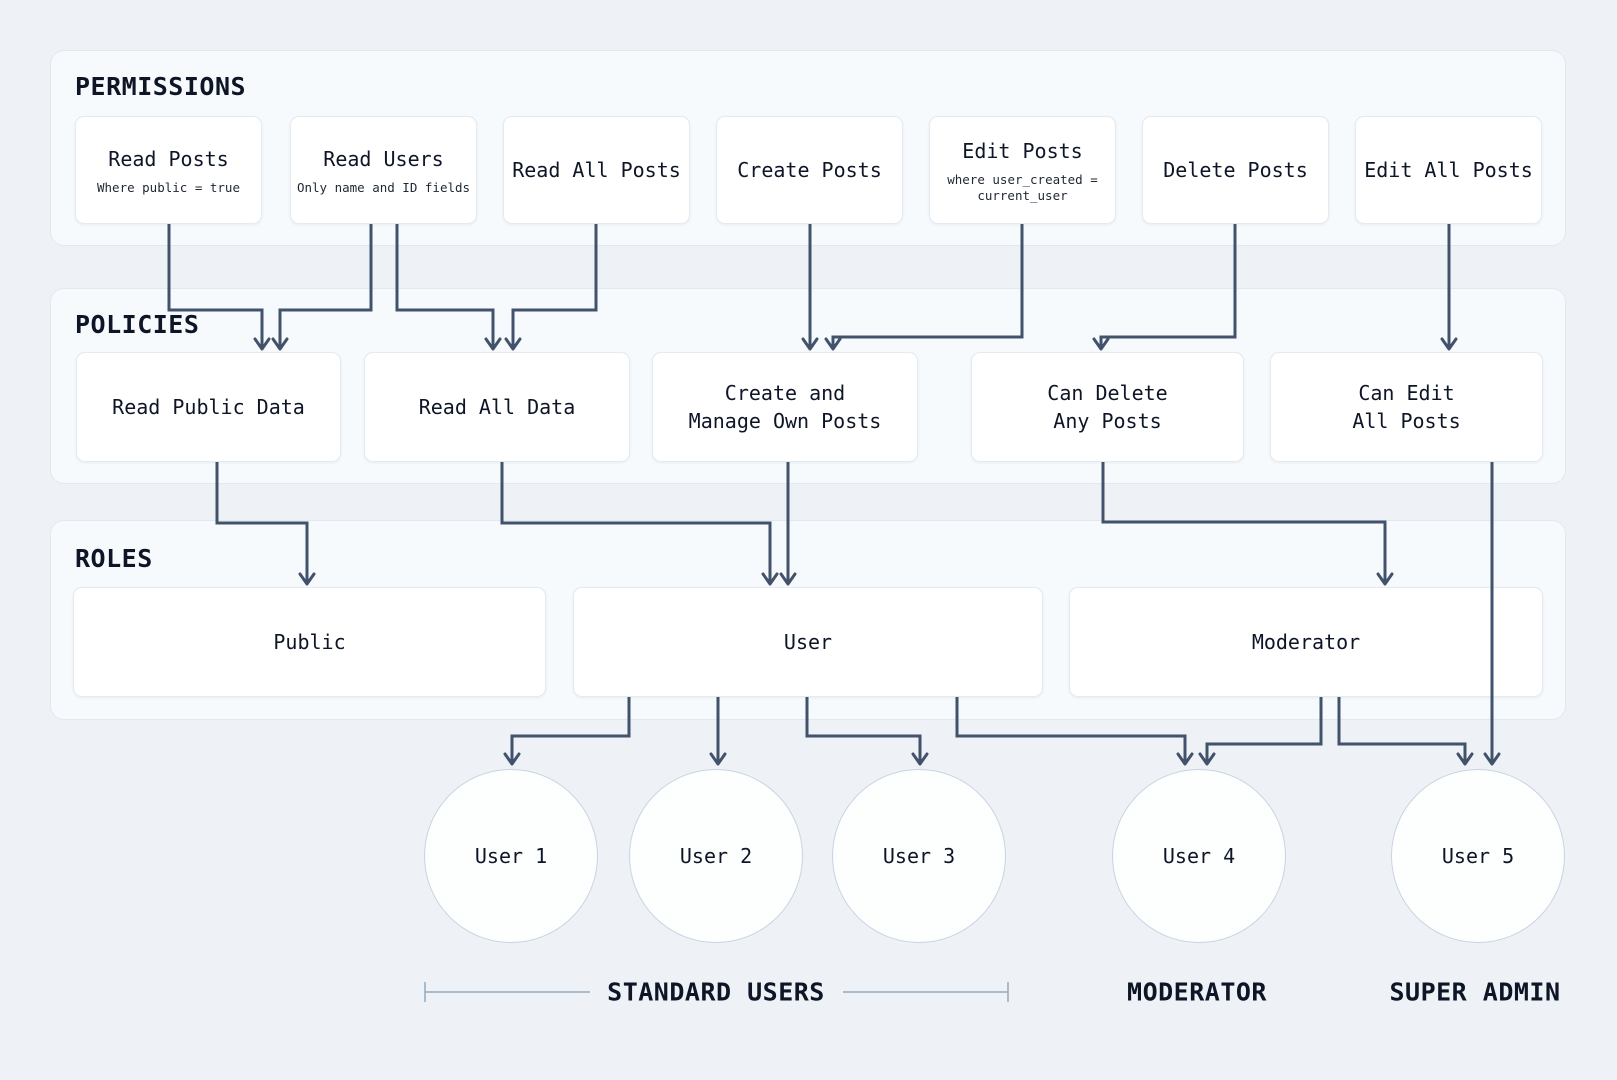  I want to click on policies-title: POLICIES, so click(137, 324).